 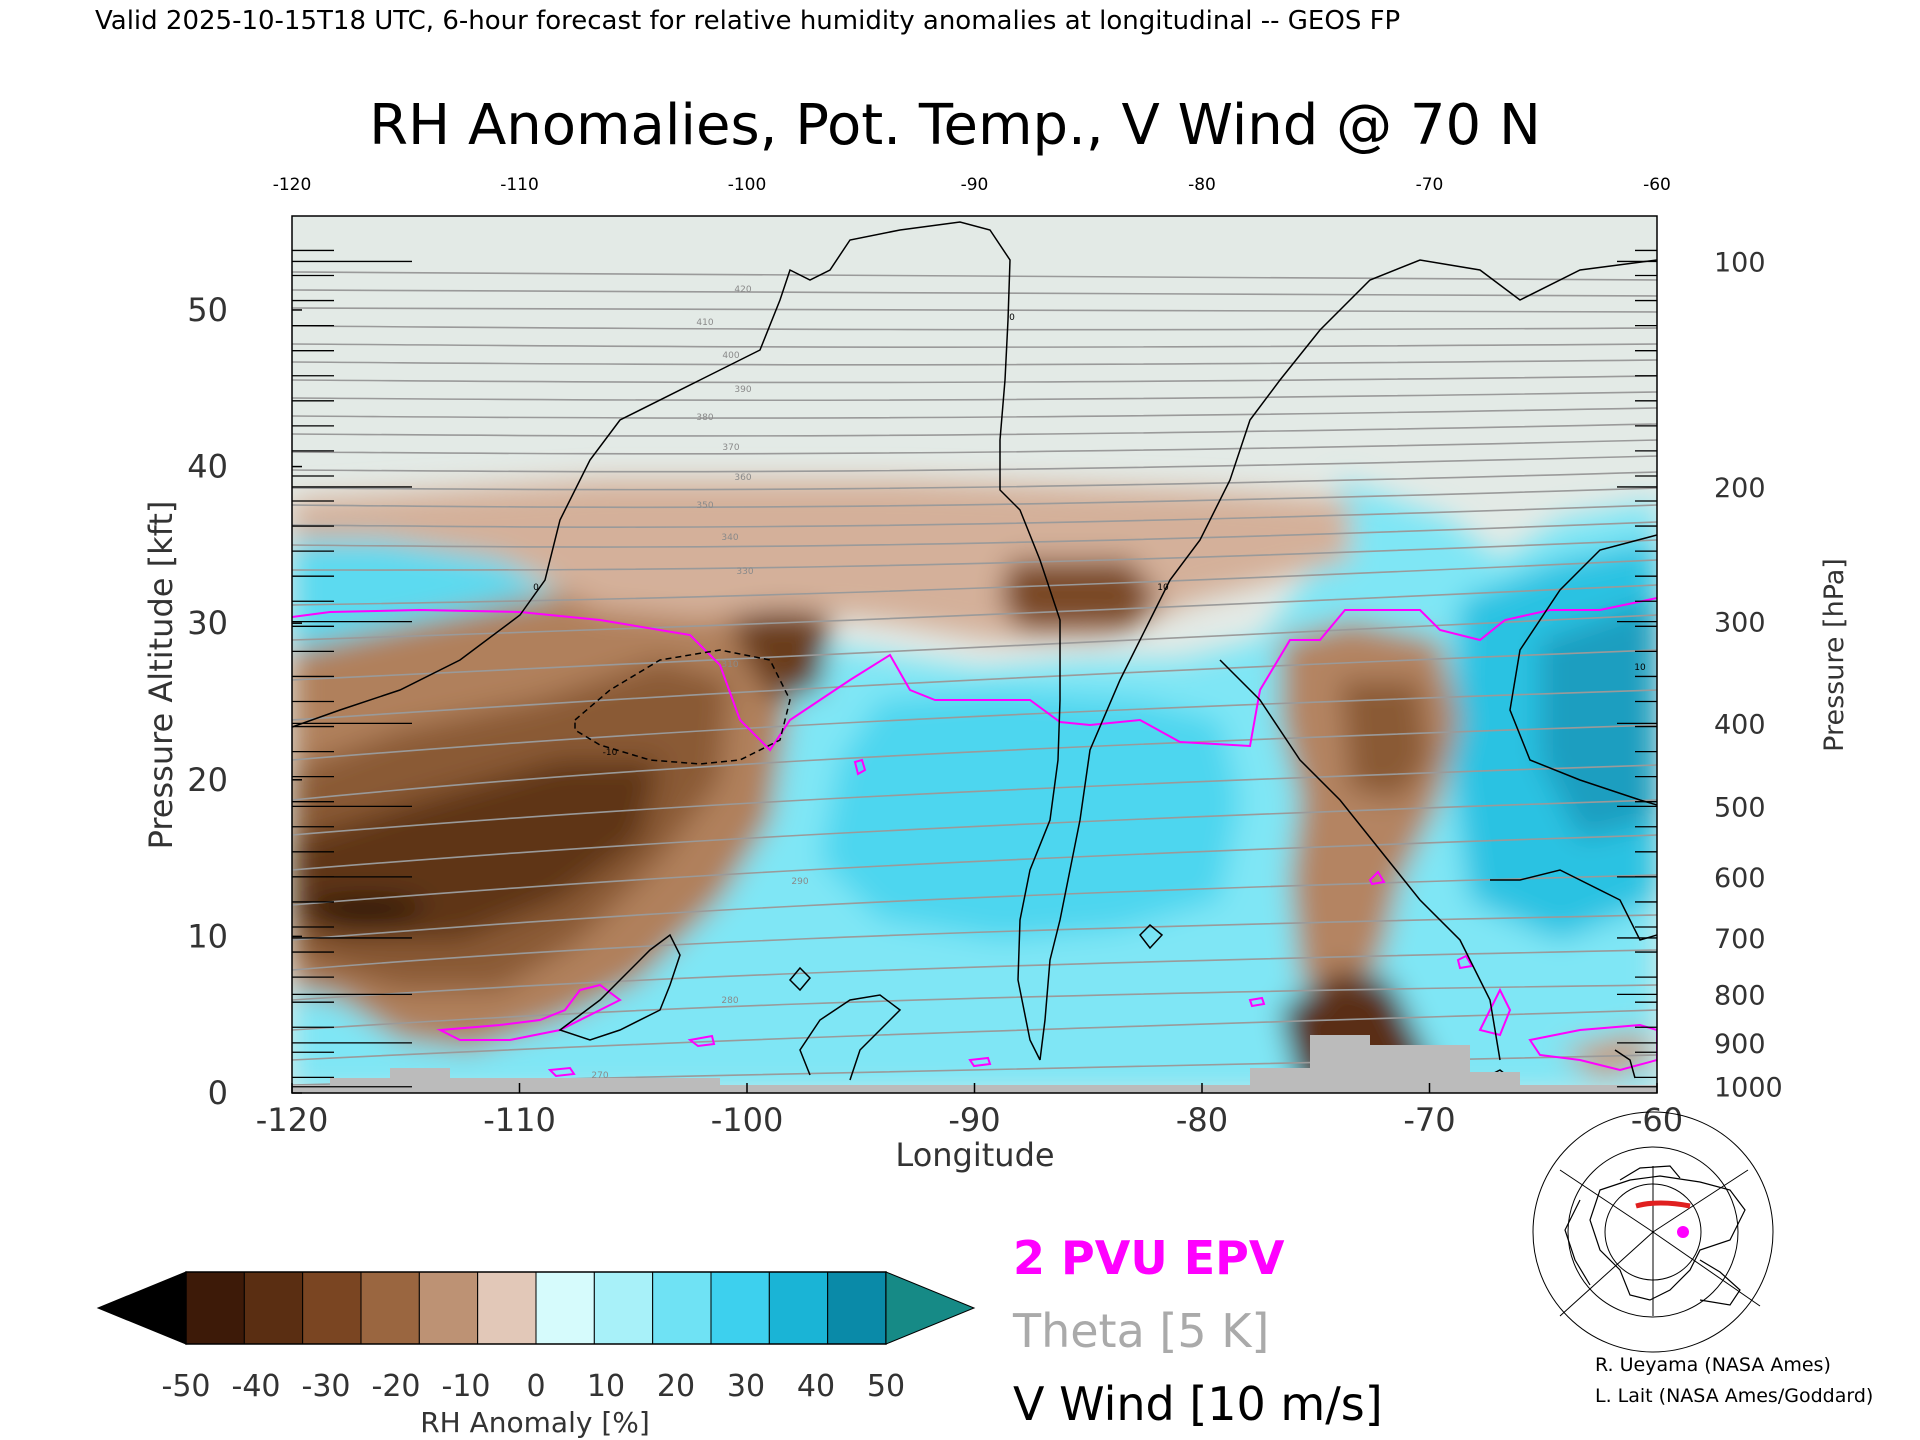 I want to click on y-tick-label: 30, so click(x=207, y=623).